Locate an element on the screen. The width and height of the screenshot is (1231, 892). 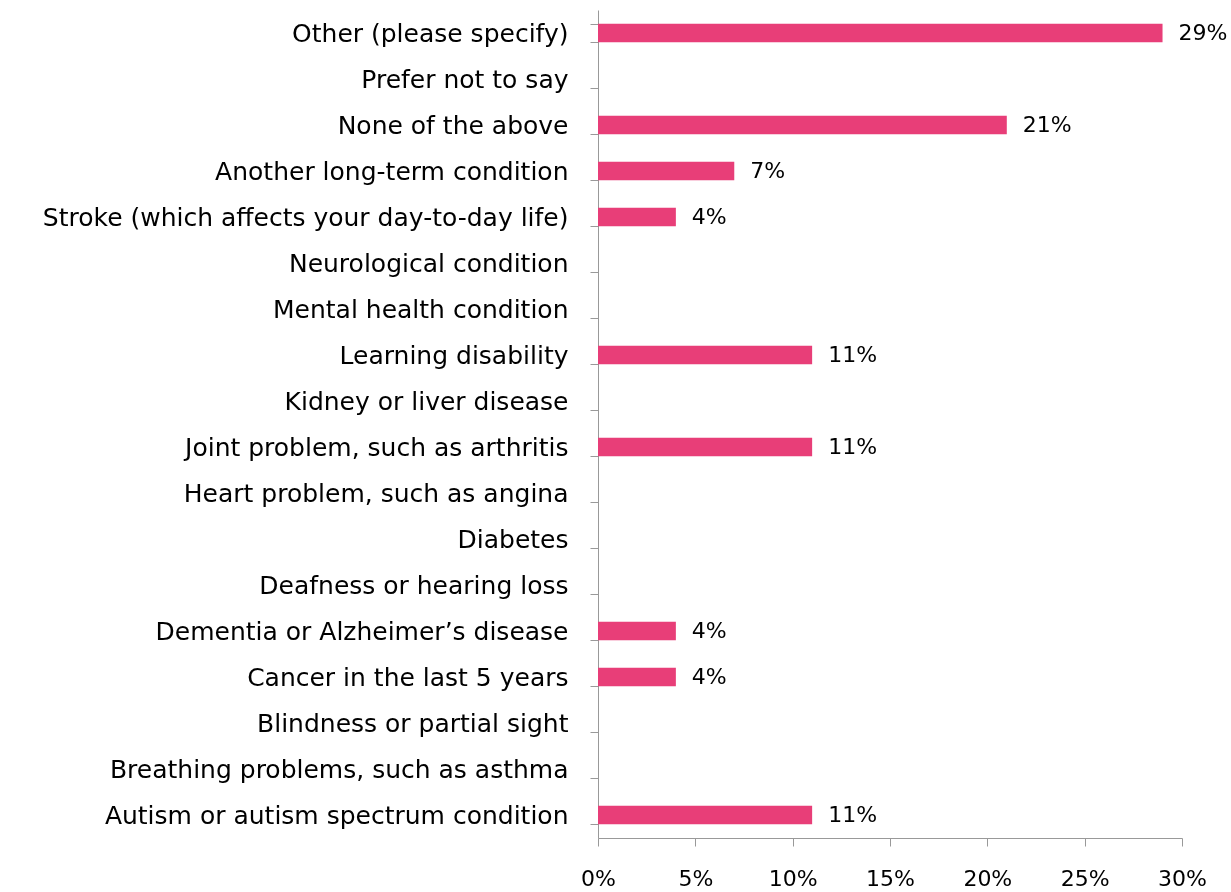
x-tick-label: 5% is located at coordinates (696, 878).